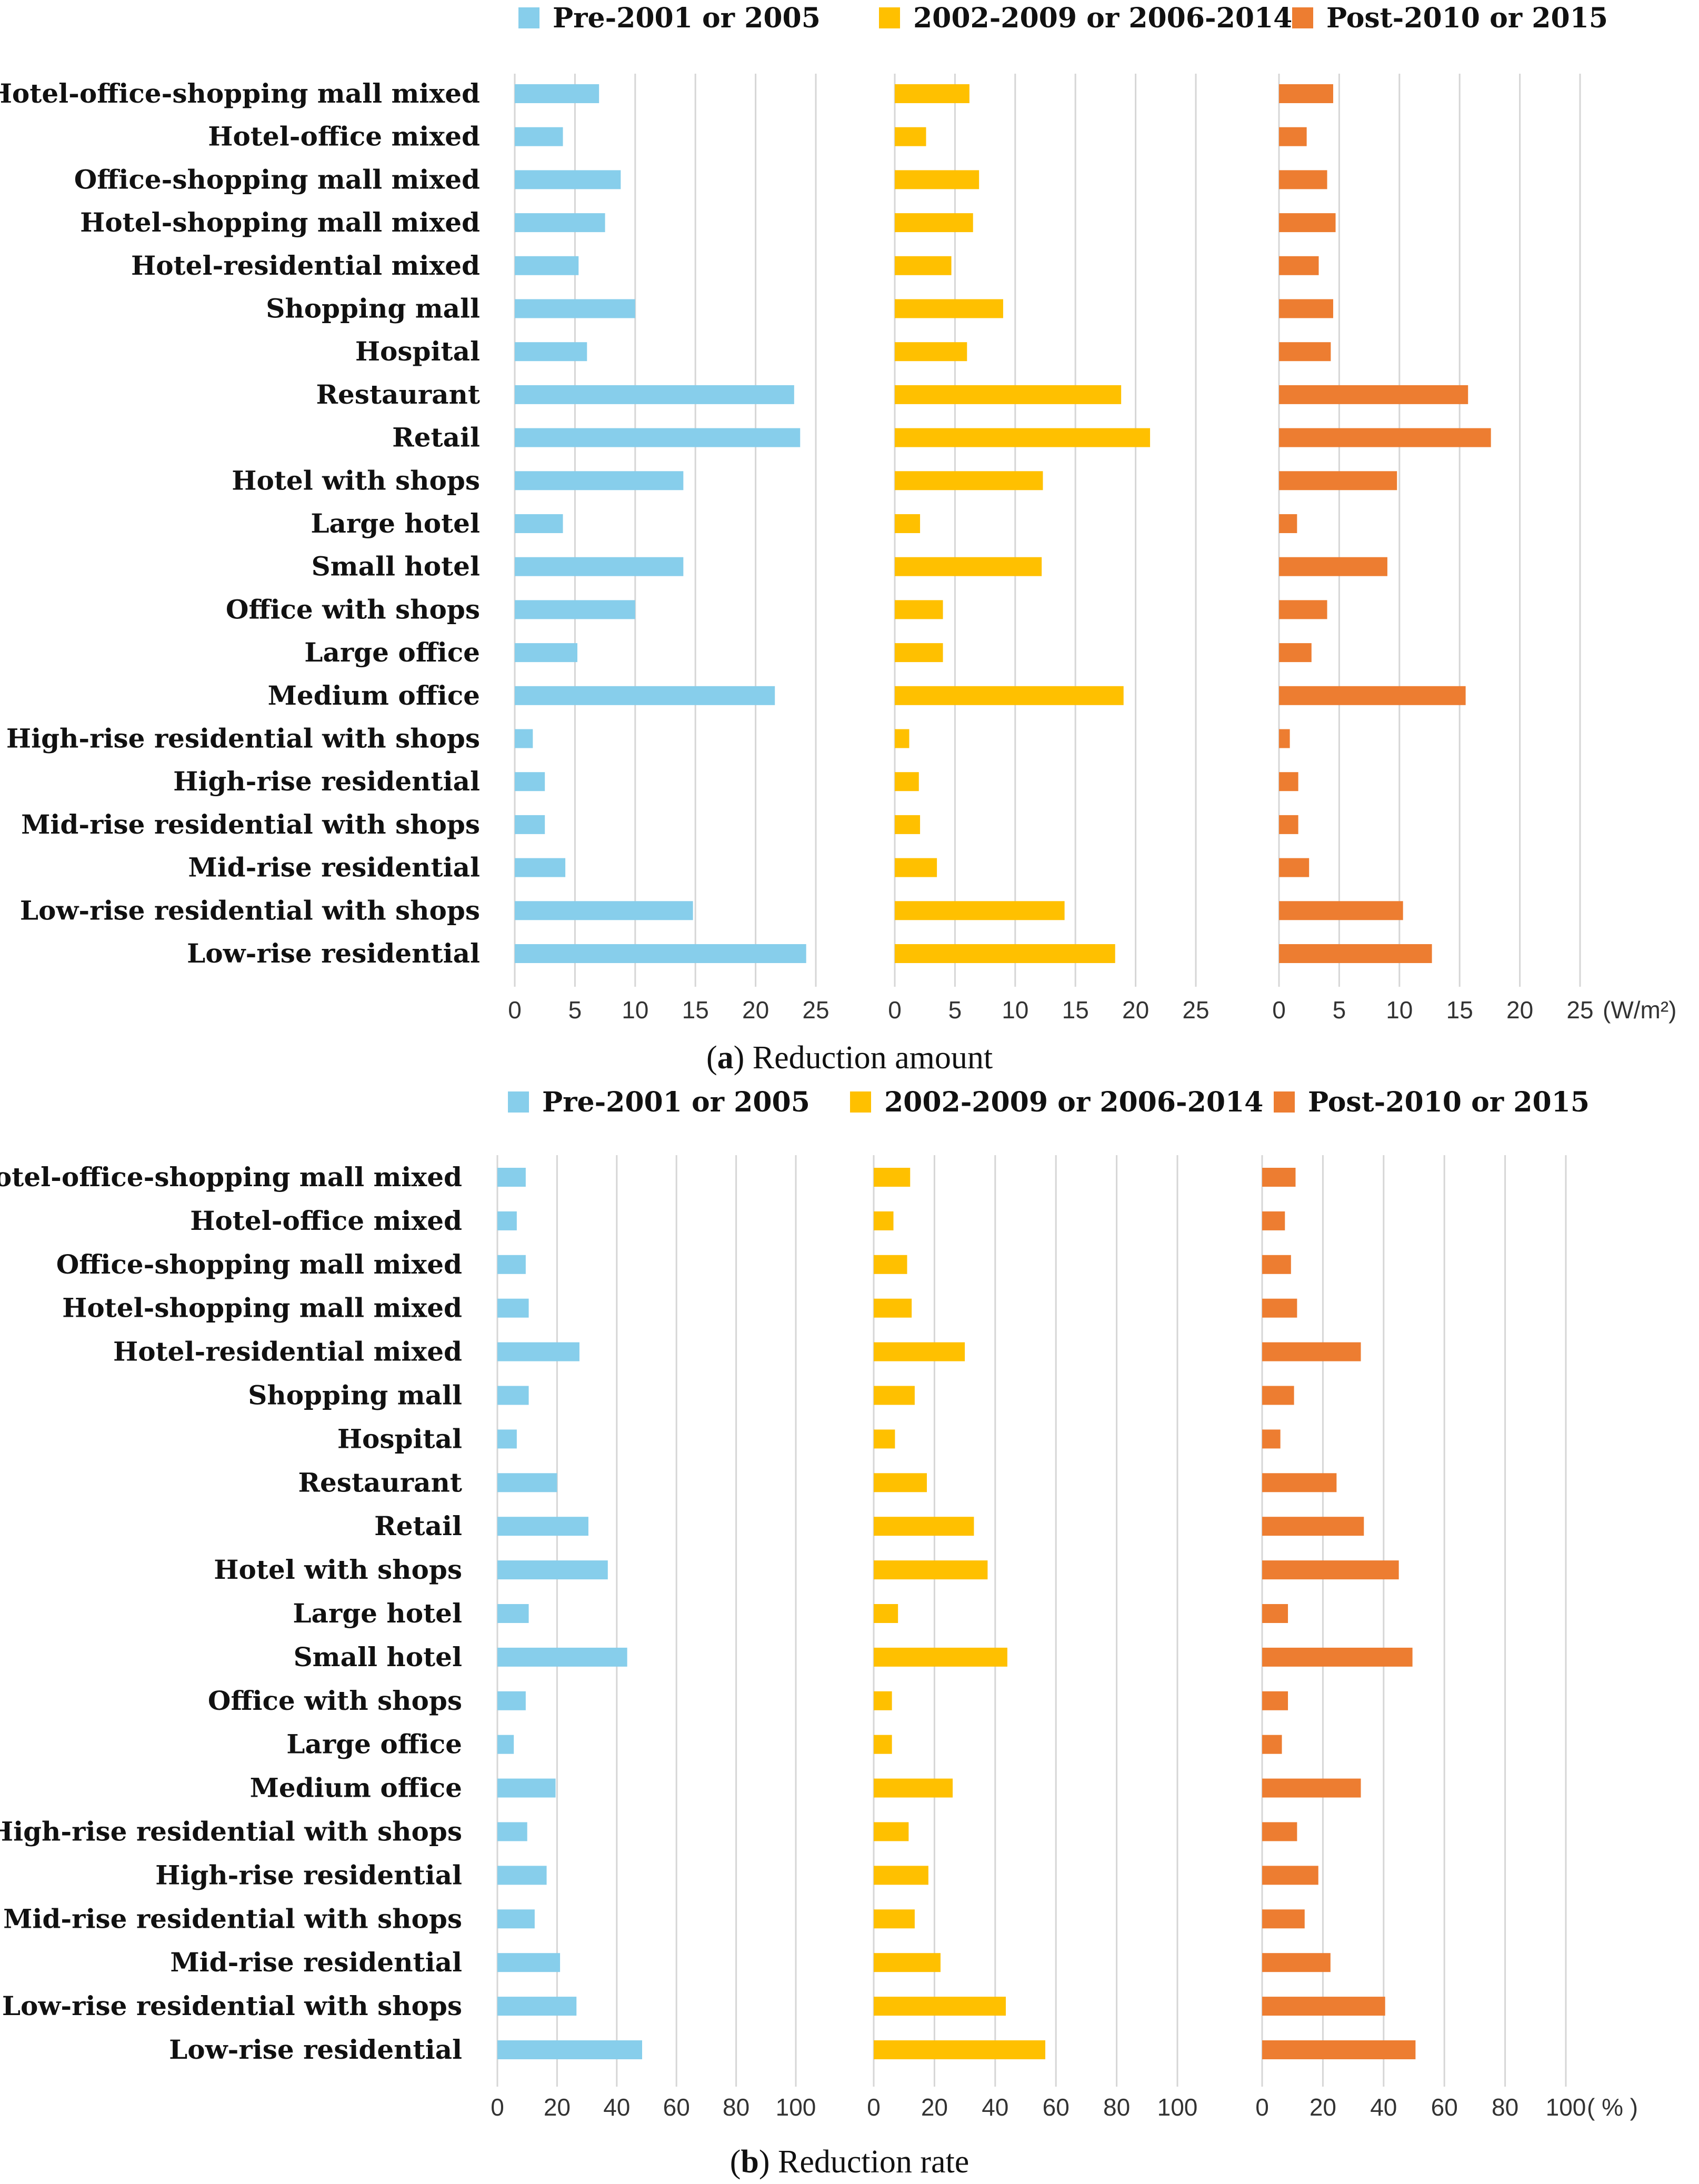 The image size is (1699, 2184). What do you see at coordinates (326, 1220) in the screenshot?
I see `category-label: Hotel-office mixed` at bounding box center [326, 1220].